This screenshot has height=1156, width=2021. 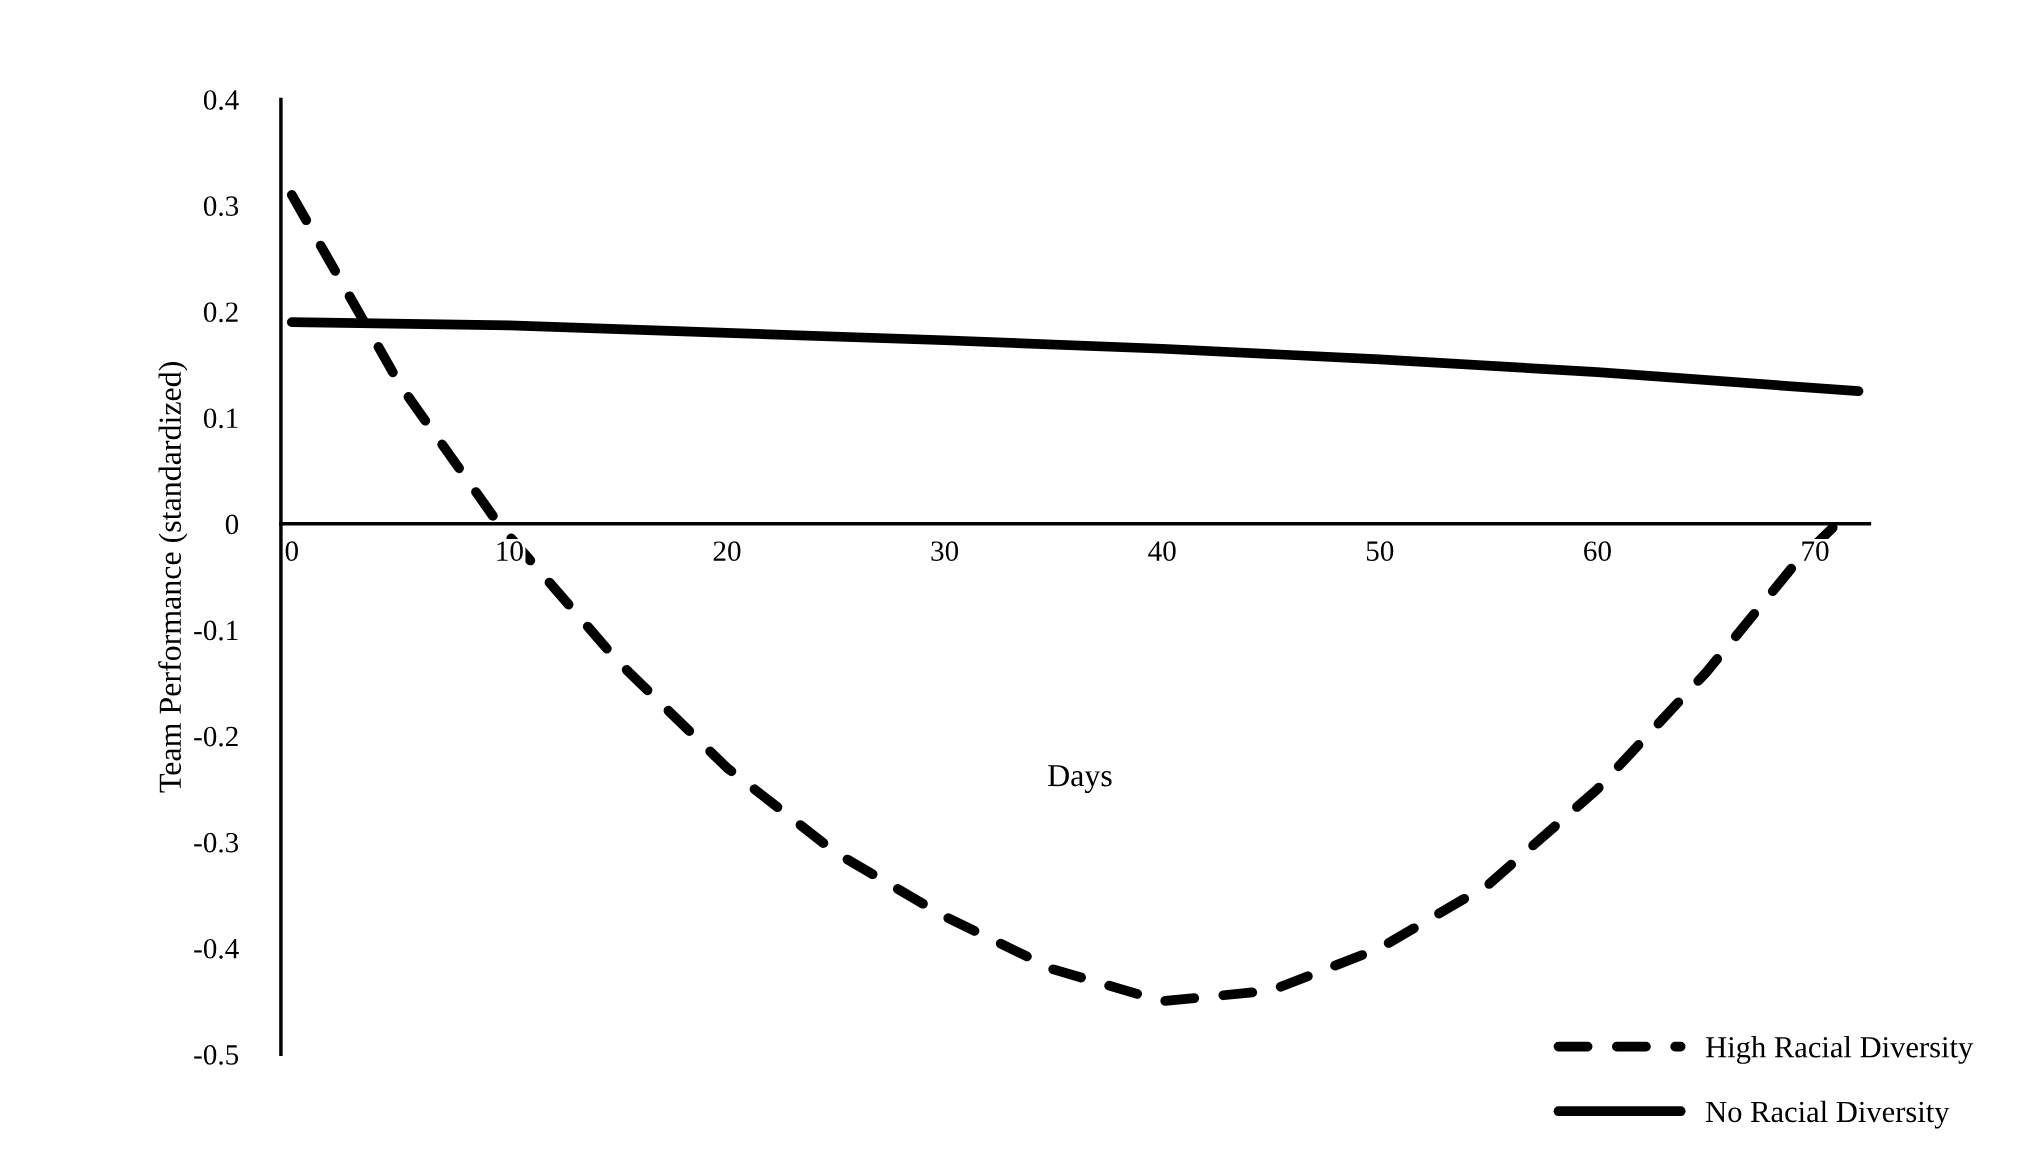 I want to click on y-tick-label: -0.1, so click(x=216, y=630).